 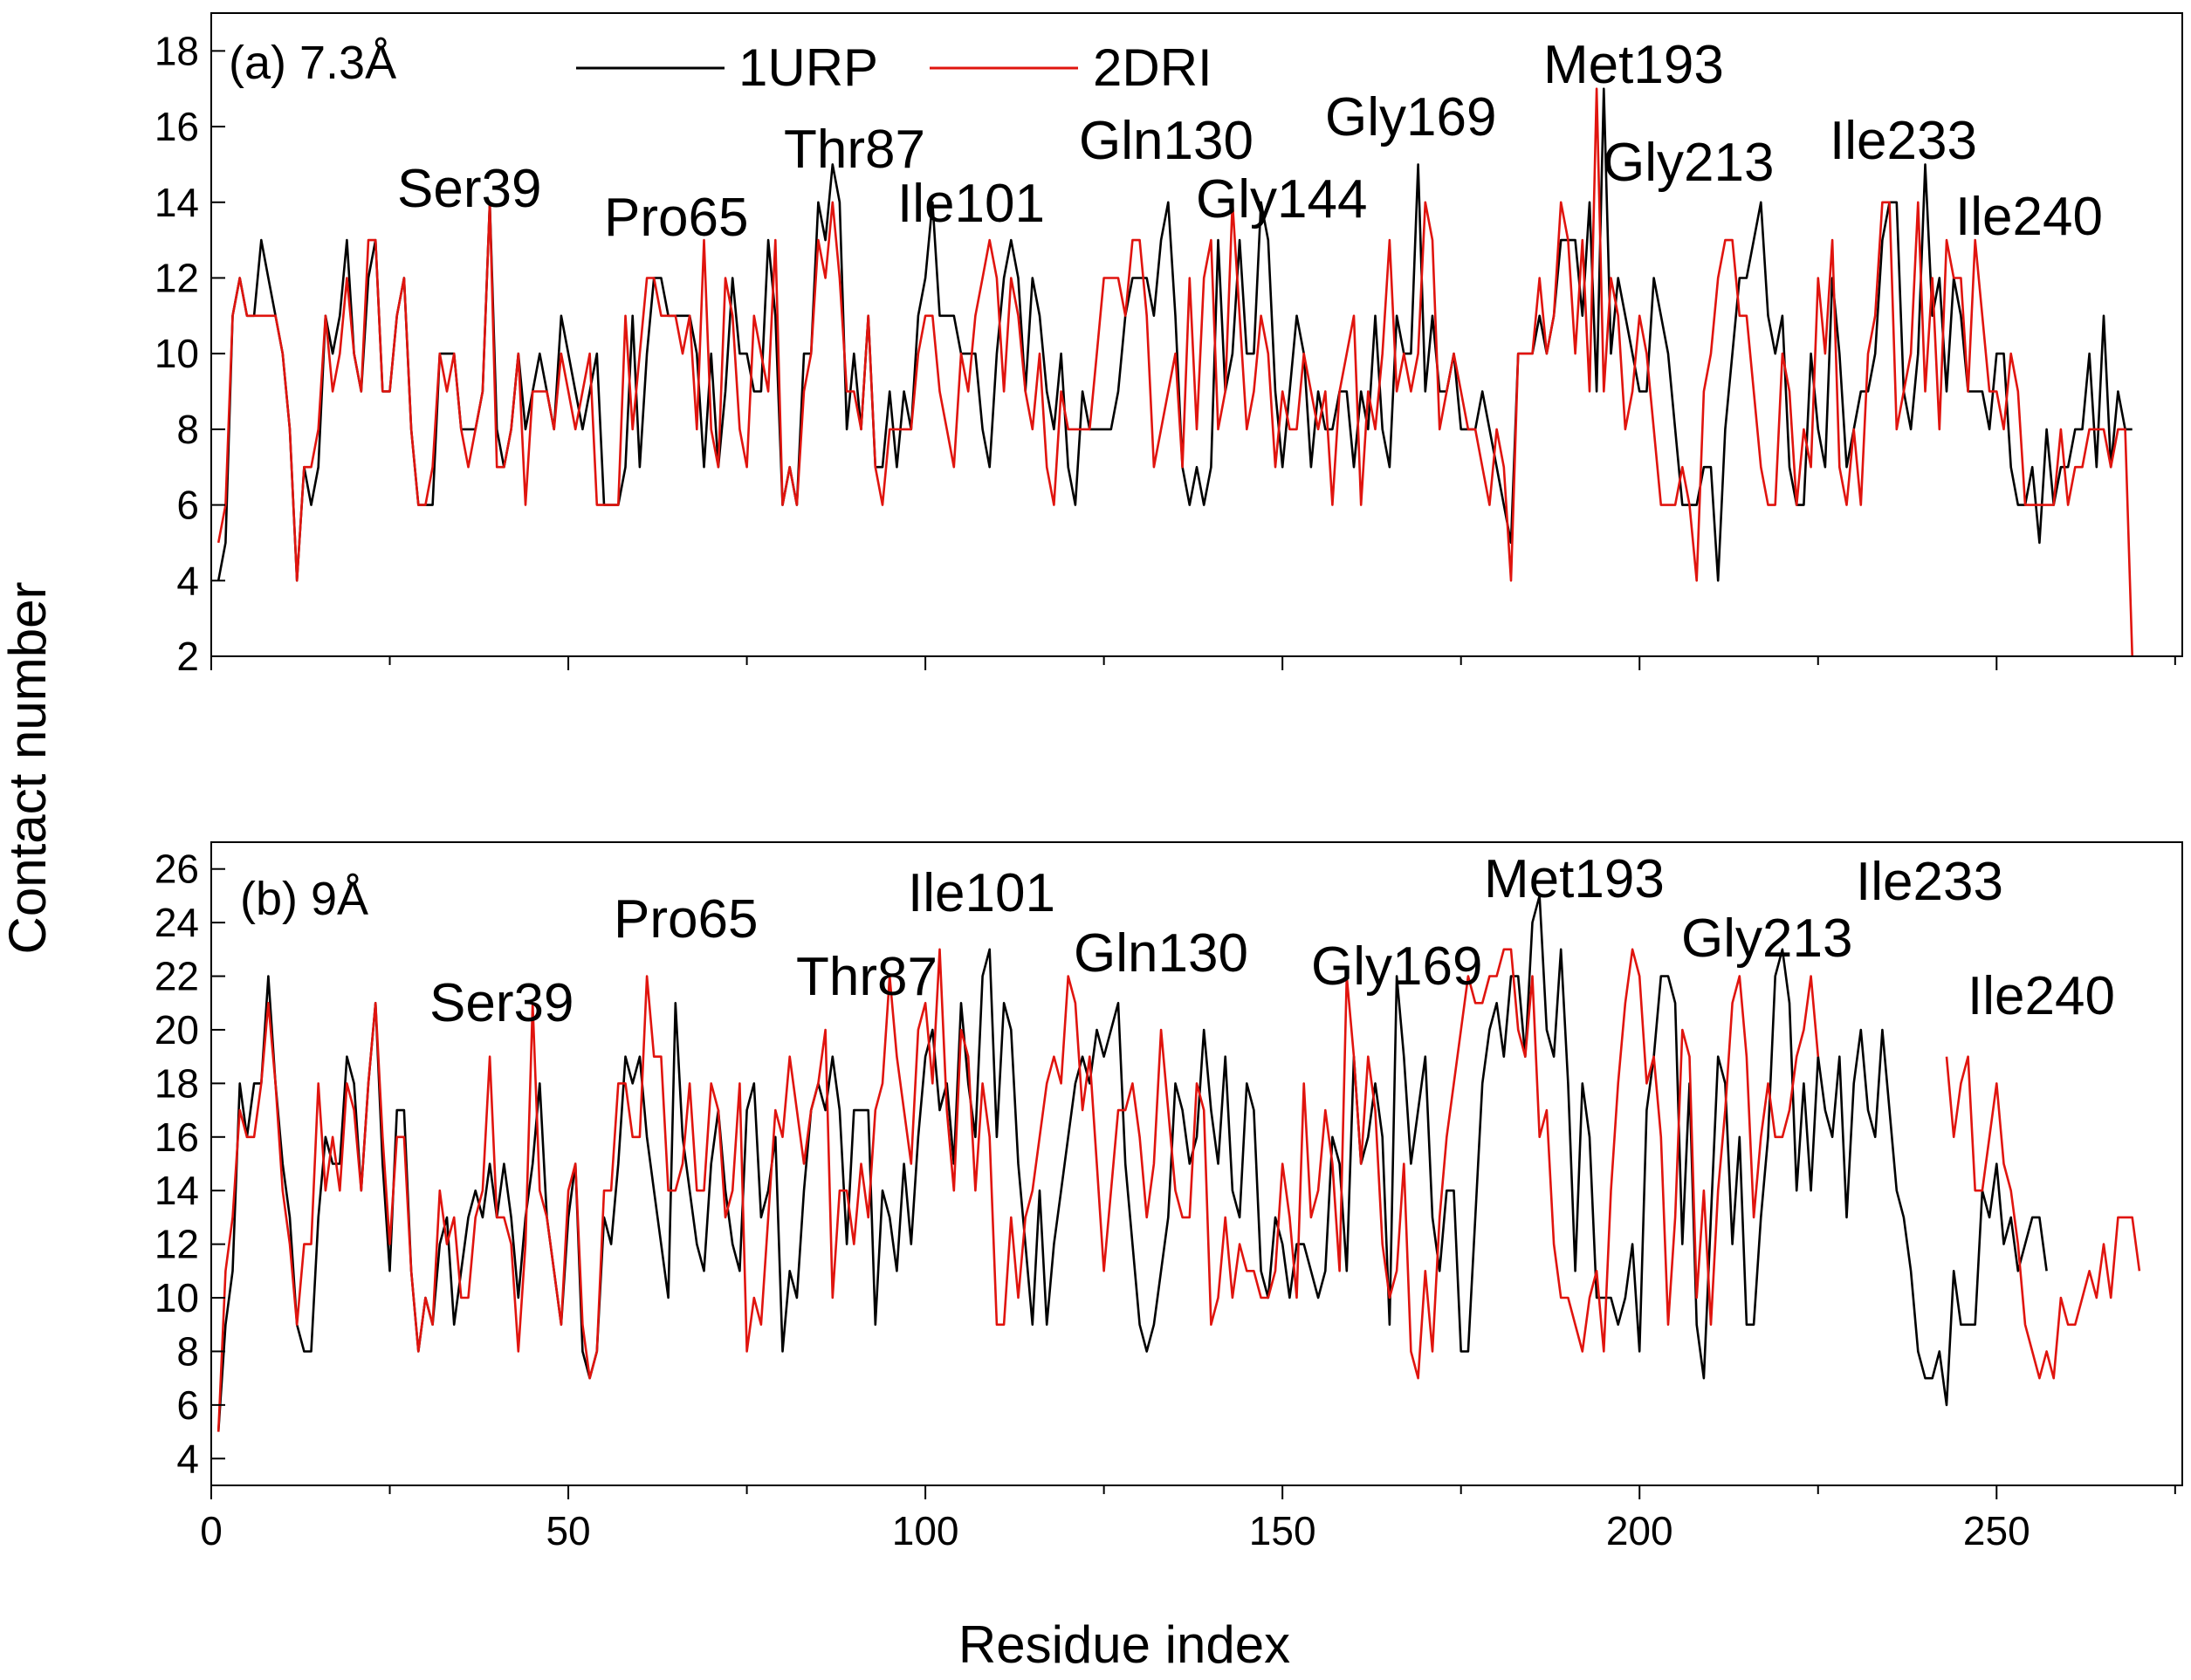 What do you see at coordinates (1904, 141) in the screenshot?
I see `annotation-ile233: Ile233` at bounding box center [1904, 141].